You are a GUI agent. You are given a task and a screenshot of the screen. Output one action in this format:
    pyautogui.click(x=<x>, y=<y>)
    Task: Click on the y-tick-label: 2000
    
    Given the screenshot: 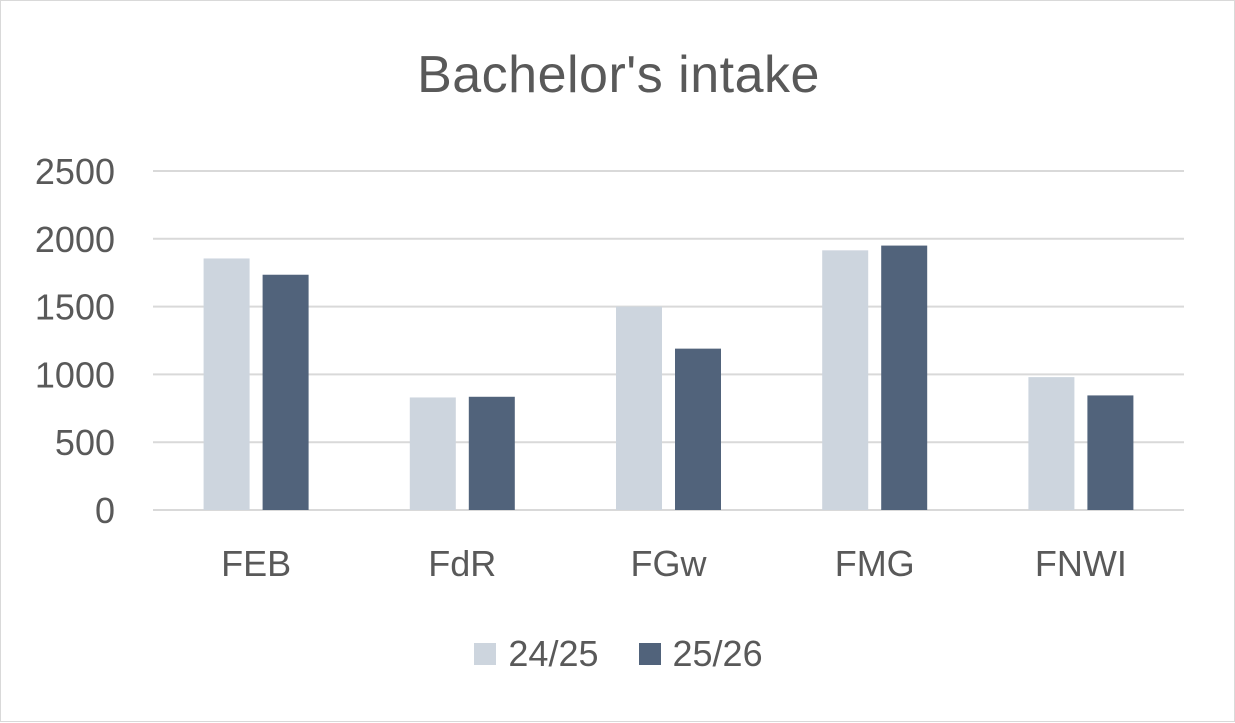 What is the action you would take?
    pyautogui.click(x=75, y=239)
    